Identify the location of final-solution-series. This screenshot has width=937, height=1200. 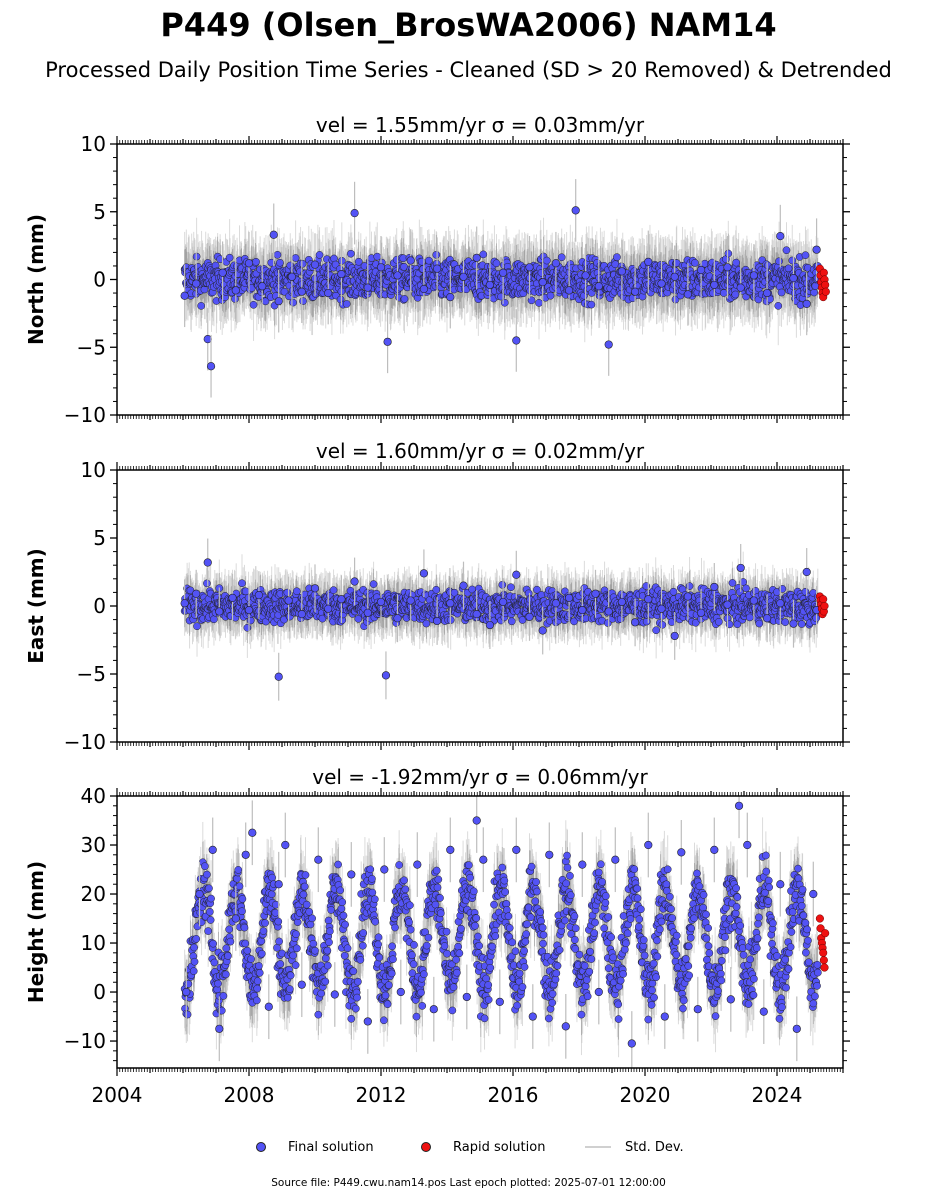
(501, 278).